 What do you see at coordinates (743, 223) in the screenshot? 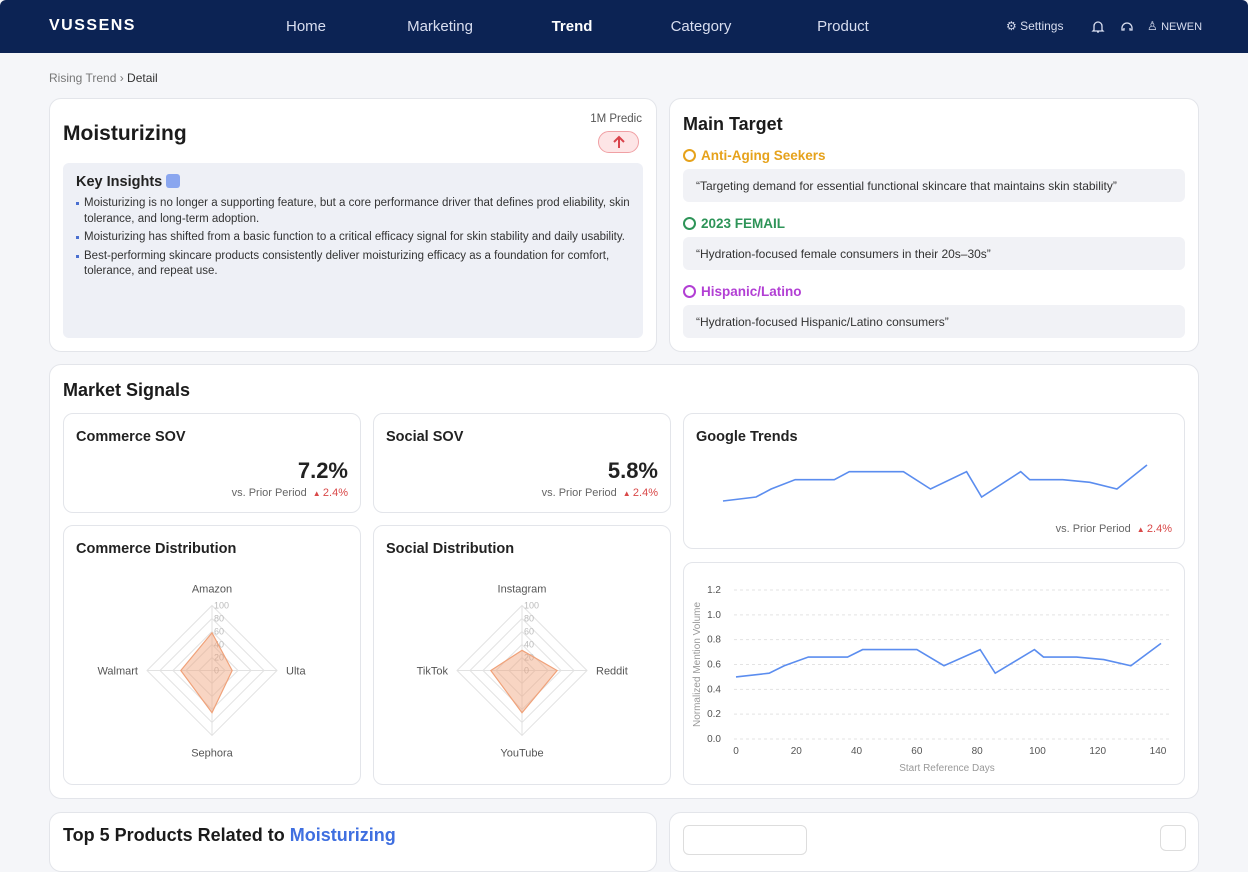
I see `target-name-text: 2023 FEMAIL` at bounding box center [743, 223].